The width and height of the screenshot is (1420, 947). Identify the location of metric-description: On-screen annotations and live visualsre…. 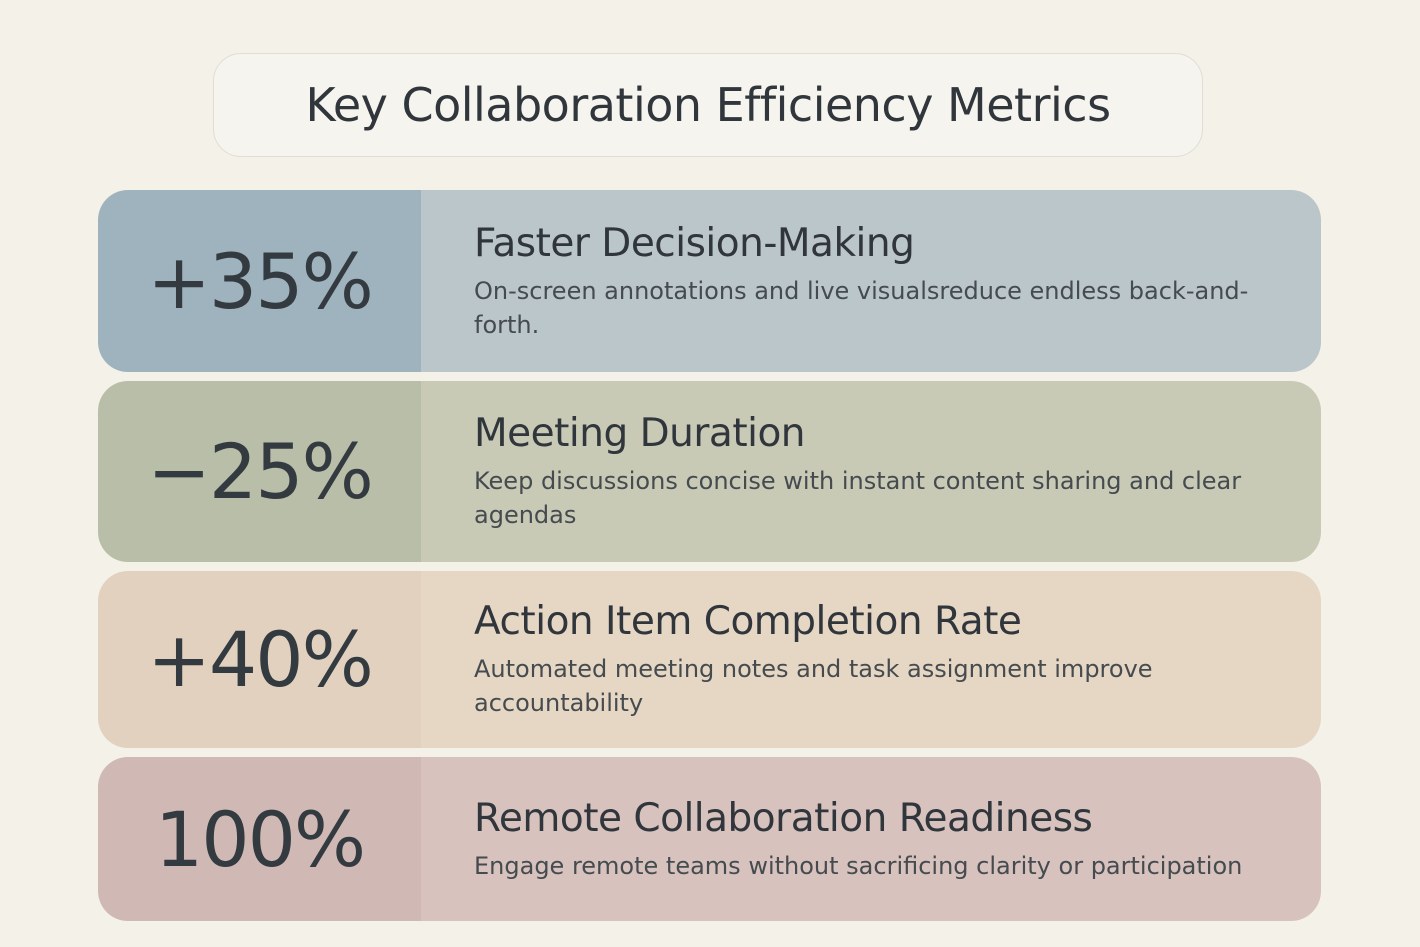
(861, 307).